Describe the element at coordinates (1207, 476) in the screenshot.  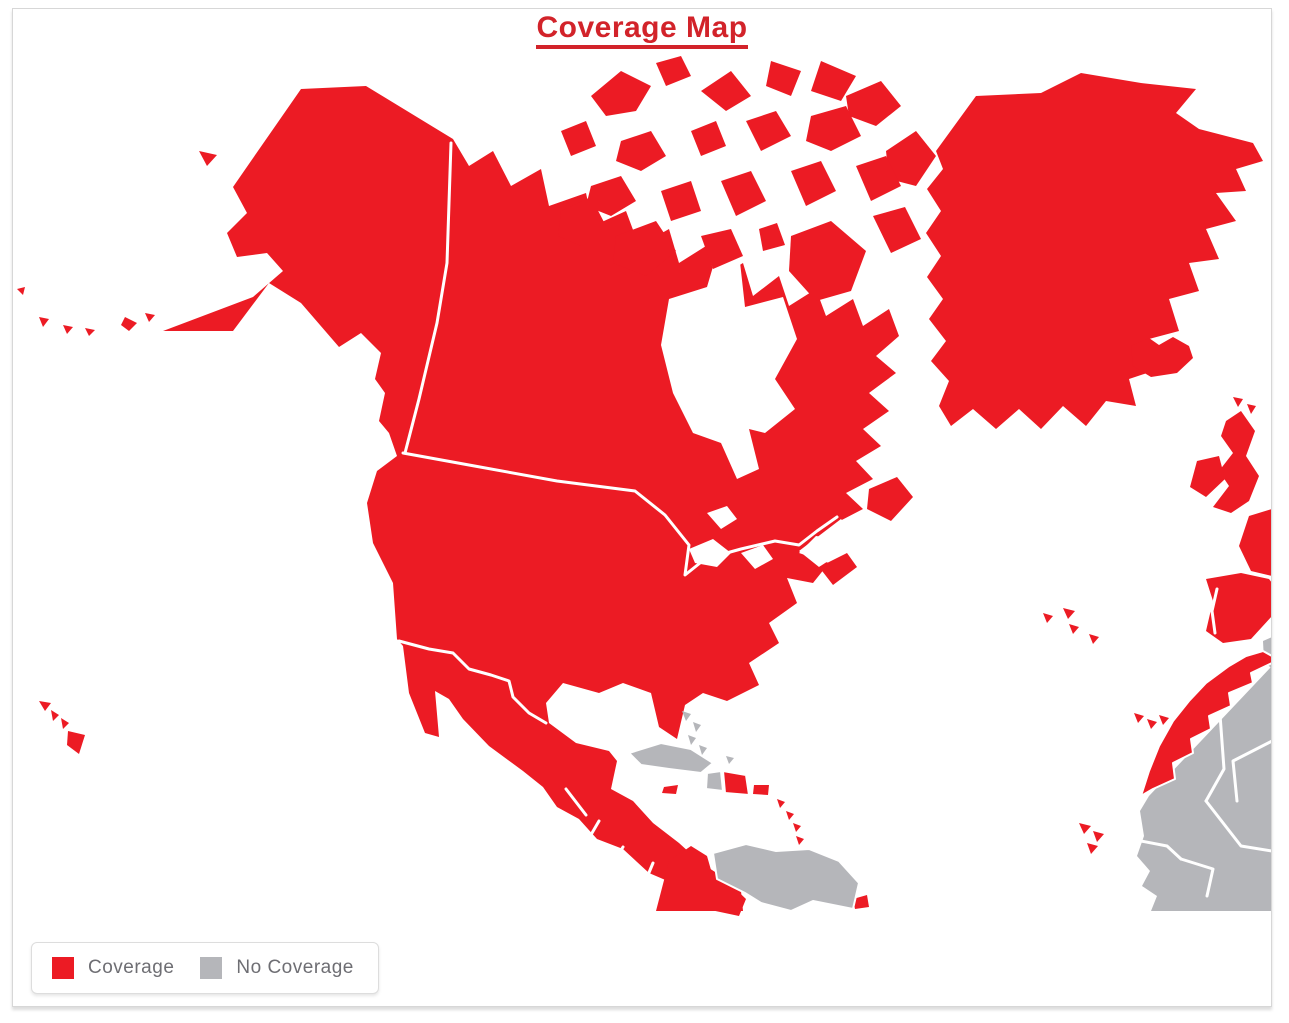
I see `region-ireland` at that location.